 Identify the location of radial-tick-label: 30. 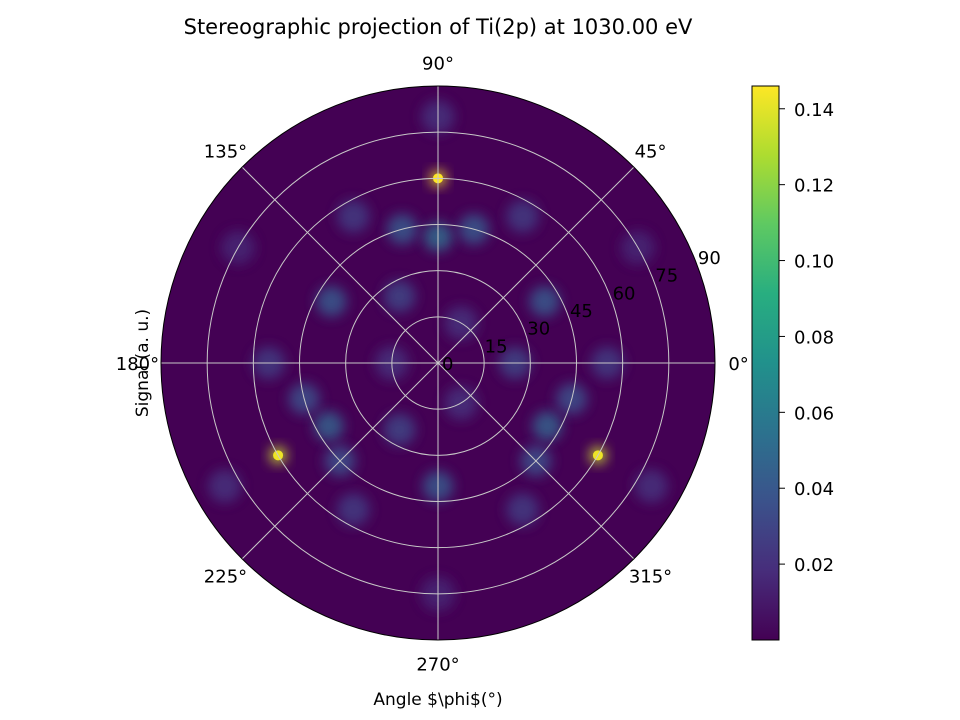
(538, 329).